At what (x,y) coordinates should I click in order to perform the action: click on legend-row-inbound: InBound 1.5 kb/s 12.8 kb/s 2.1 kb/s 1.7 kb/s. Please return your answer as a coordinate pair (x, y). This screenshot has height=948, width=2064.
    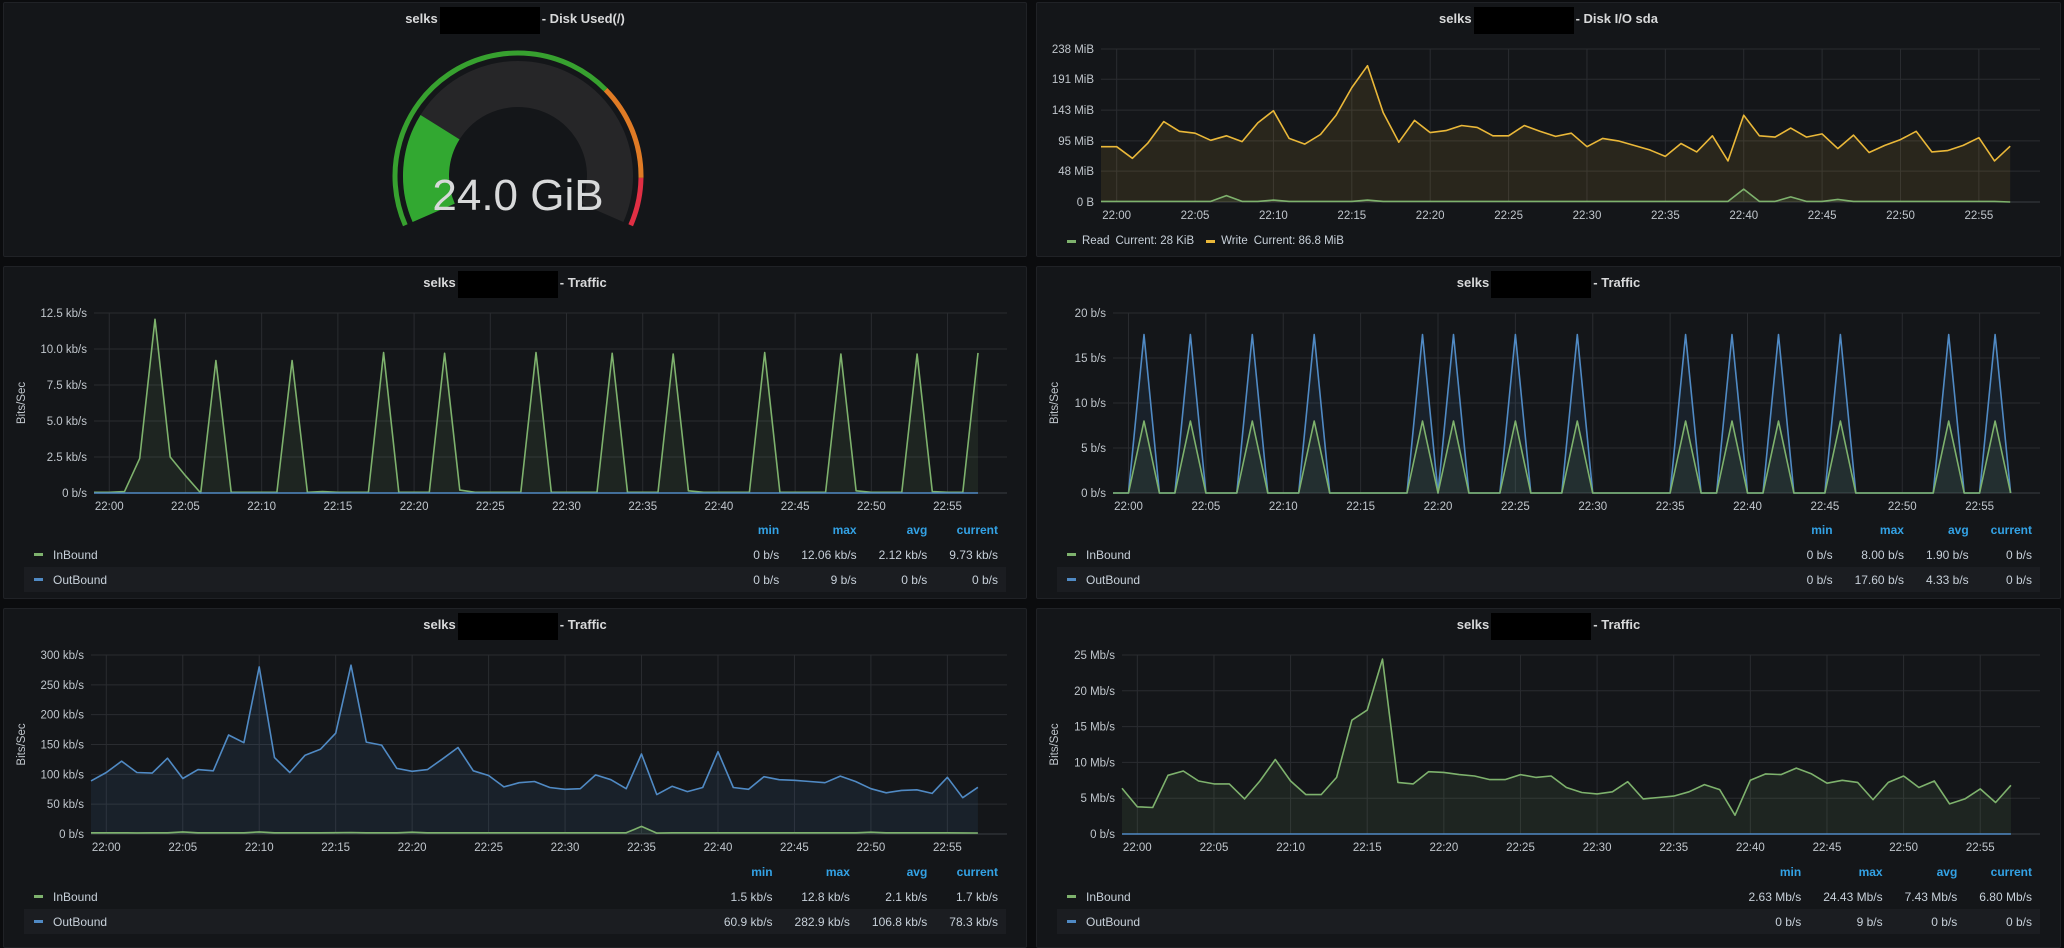
    Looking at the image, I should click on (515, 896).